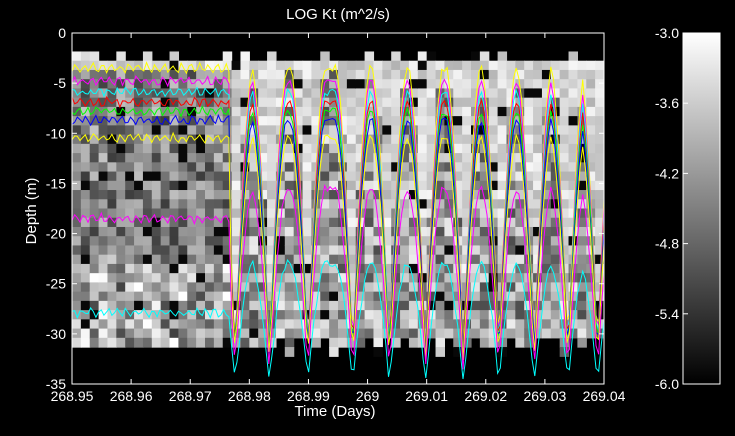 Image resolution: width=735 pixels, height=436 pixels. What do you see at coordinates (426, 396) in the screenshot?
I see `x-tick-label: 269.01` at bounding box center [426, 396].